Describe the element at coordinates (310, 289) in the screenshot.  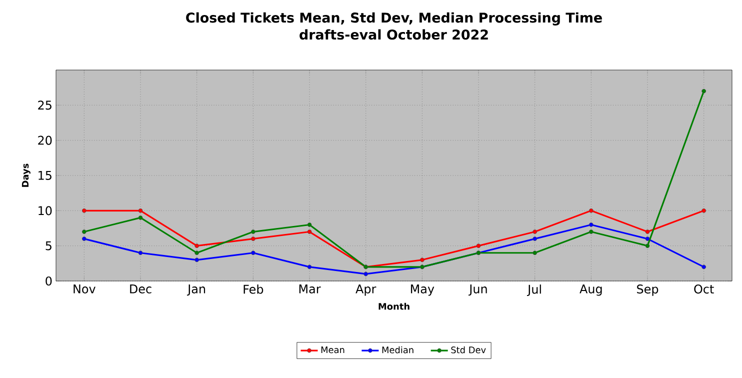
I see `x-tick-label: Mar` at that location.